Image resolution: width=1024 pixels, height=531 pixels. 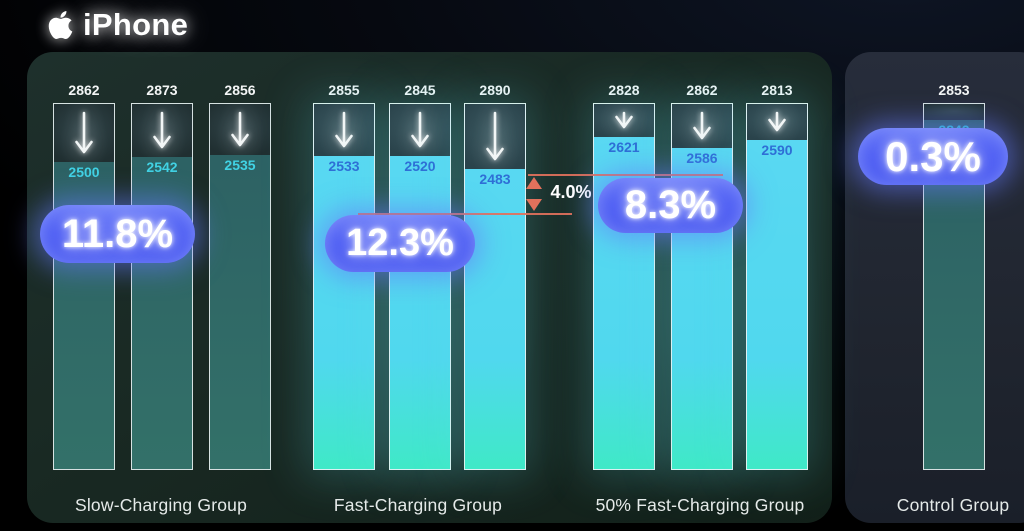 I want to click on diff-percentage-label: 4.0%, so click(x=571, y=192).